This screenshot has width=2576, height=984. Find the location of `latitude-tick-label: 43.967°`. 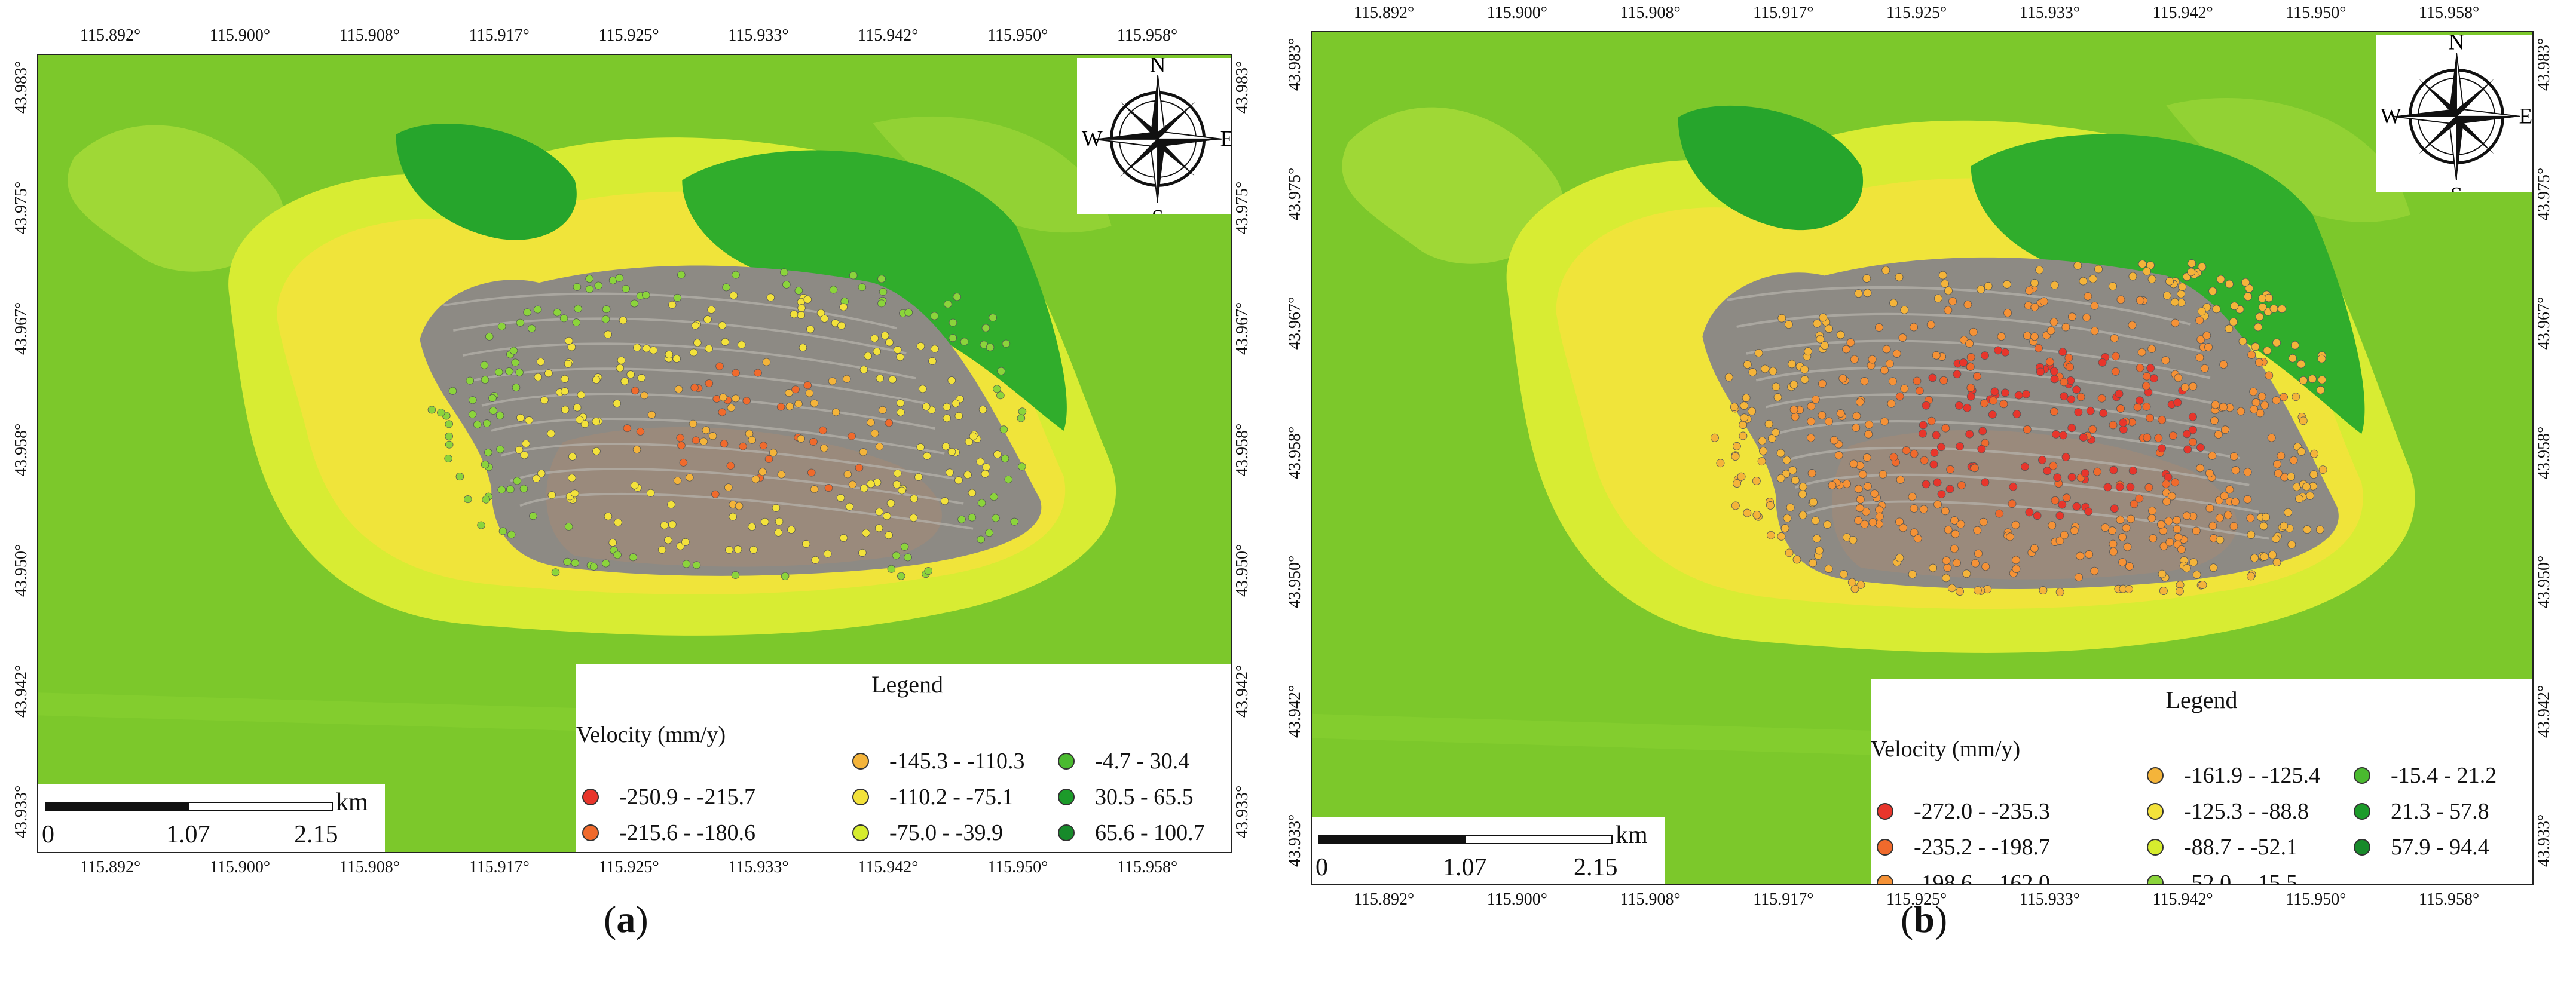

latitude-tick-label: 43.967° is located at coordinates (1242, 328).